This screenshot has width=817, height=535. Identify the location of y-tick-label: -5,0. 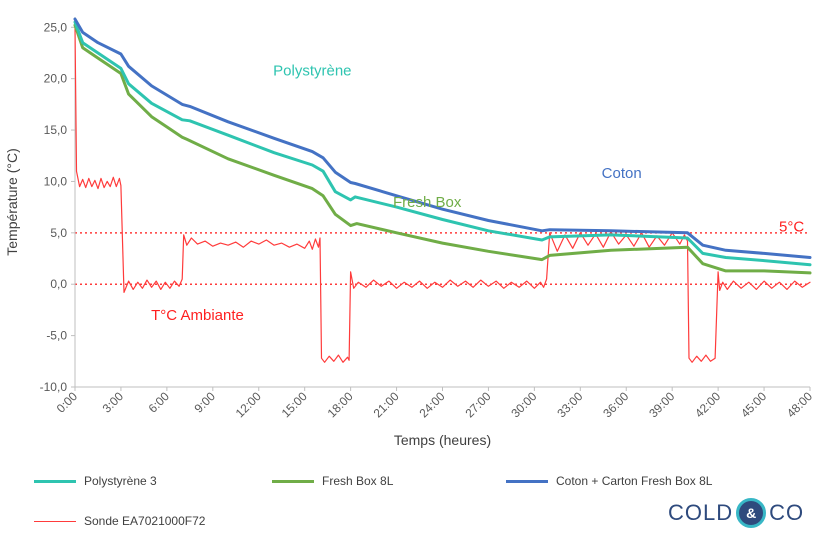
(56, 336).